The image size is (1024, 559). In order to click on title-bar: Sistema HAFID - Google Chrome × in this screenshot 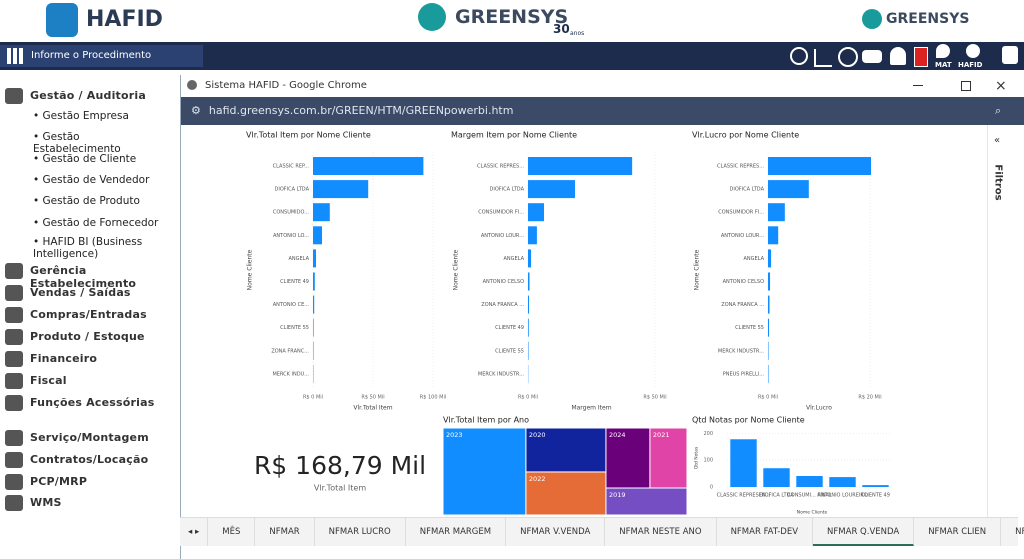, I will do `click(602, 86)`.